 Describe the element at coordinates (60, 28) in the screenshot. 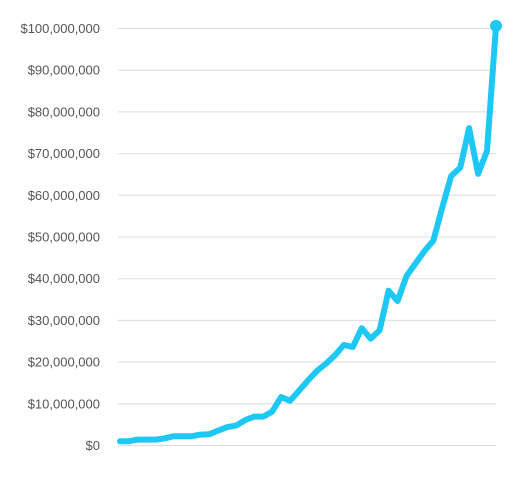

I see `y-tick-label: $100,000,000` at that location.